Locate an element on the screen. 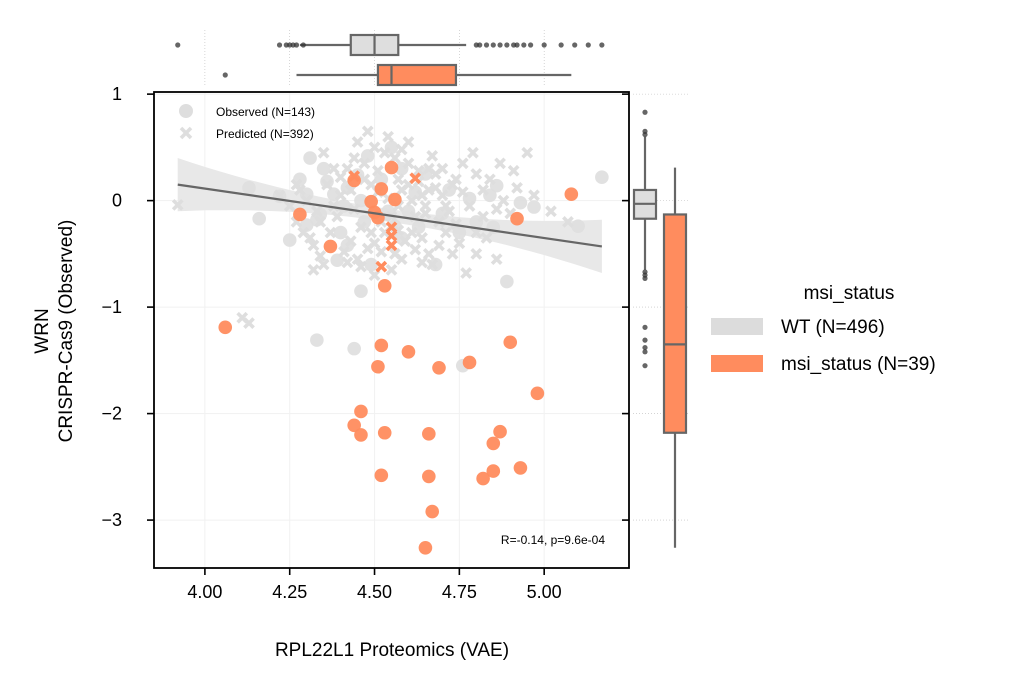  y-tick-label: −1 is located at coordinates (111, 307).